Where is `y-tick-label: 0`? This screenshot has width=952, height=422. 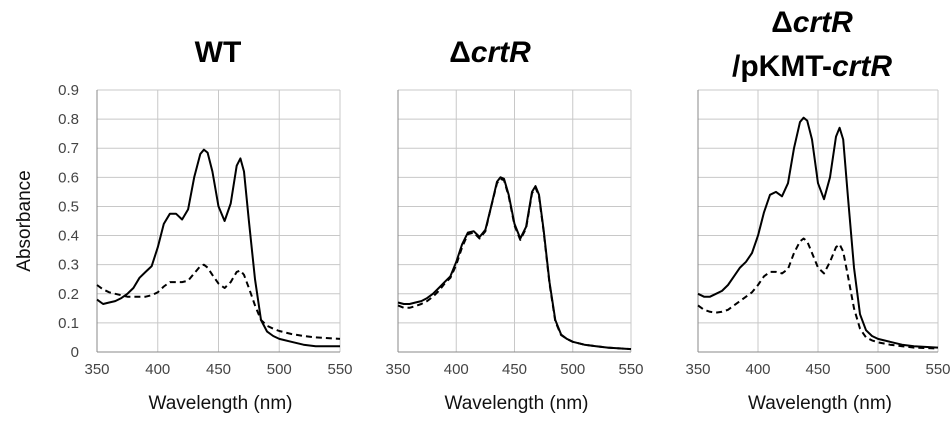 y-tick-label: 0 is located at coordinates (75, 352).